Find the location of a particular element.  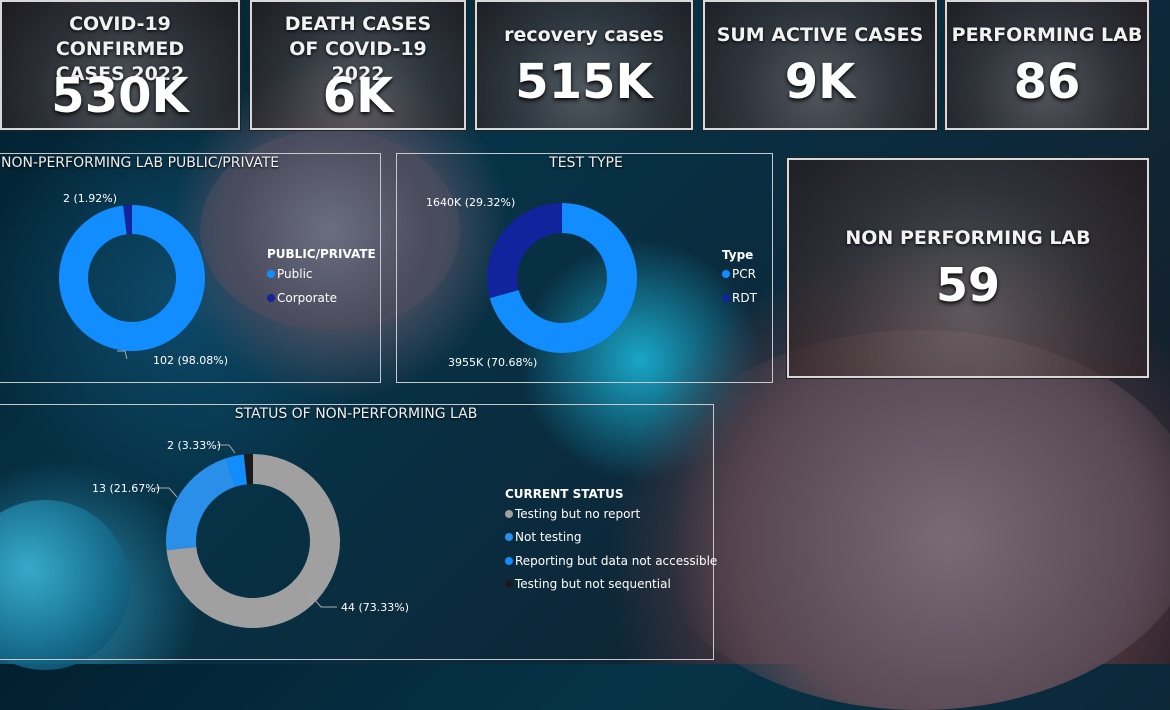

legend-item-corporate: Corporate is located at coordinates (302, 298).